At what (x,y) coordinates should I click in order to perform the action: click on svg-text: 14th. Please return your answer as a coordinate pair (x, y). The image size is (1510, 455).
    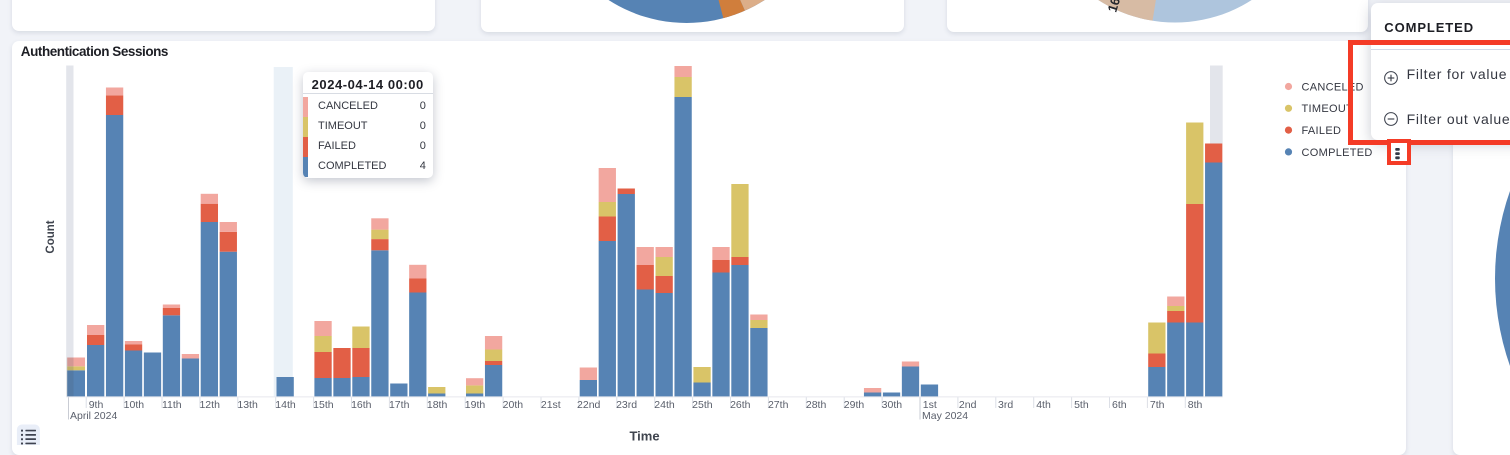
    Looking at the image, I should click on (285, 405).